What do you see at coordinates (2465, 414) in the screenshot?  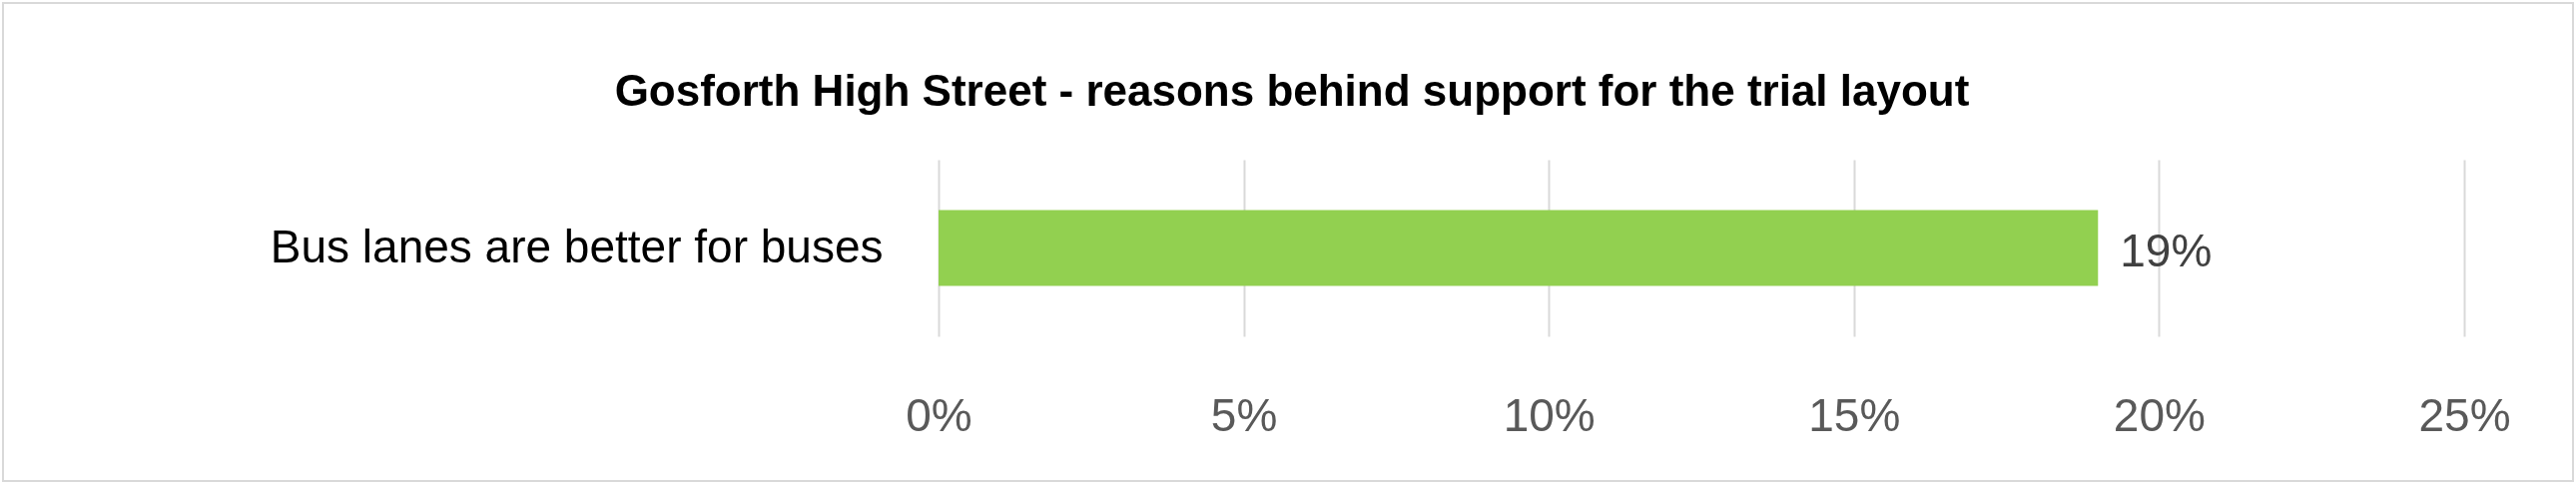 I see `x-tick-label: 25%` at bounding box center [2465, 414].